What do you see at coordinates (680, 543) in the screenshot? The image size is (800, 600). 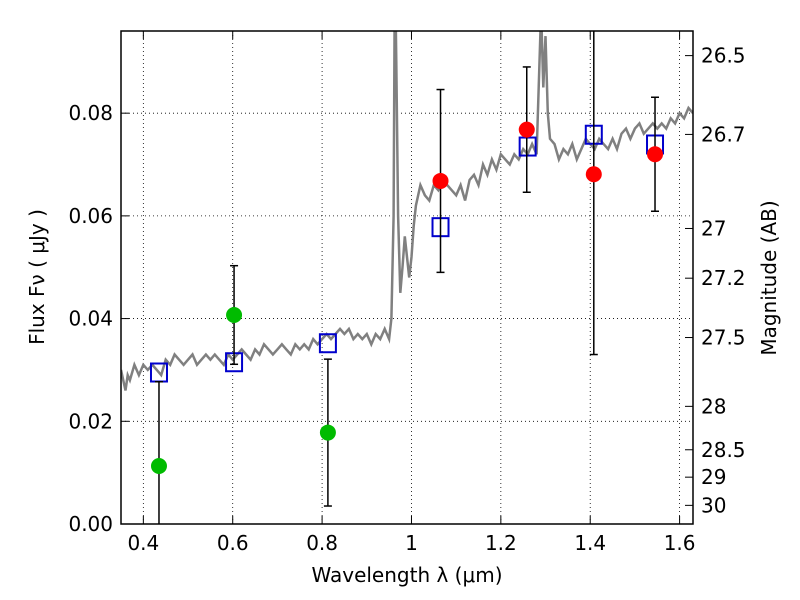 I see `x-tick-label: 1.6` at bounding box center [680, 543].